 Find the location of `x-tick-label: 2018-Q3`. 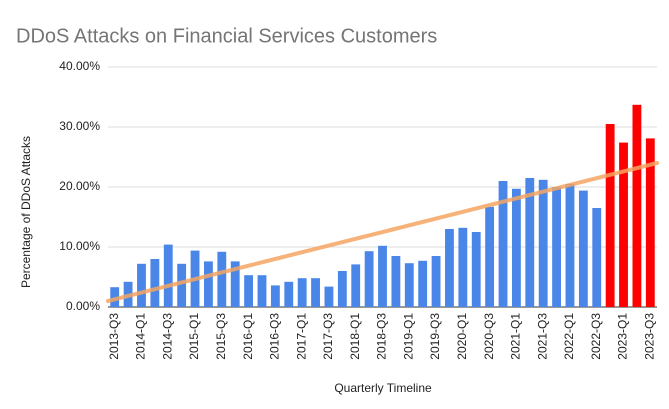

x-tick-label: 2018-Q3 is located at coordinates (382, 336).